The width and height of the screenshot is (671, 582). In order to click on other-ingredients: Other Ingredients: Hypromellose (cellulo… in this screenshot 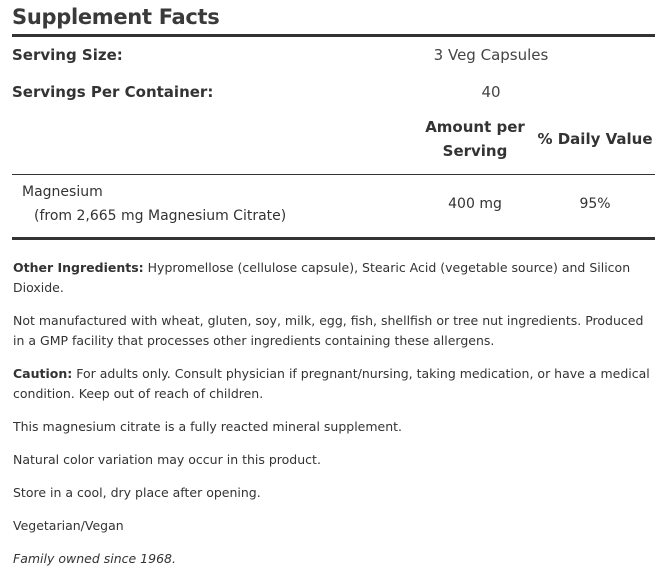, I will do `click(335, 278)`.